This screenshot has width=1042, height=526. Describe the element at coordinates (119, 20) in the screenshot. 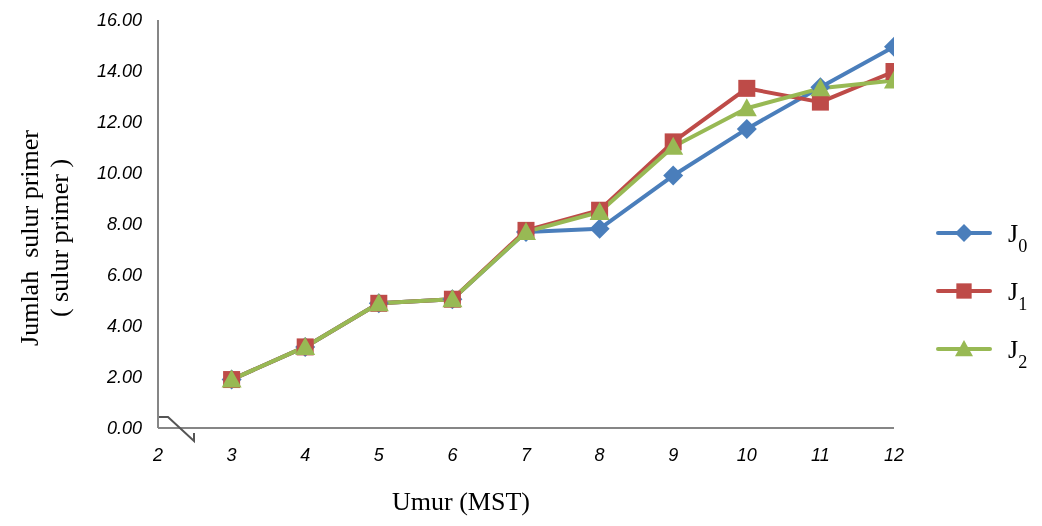

I see `y-tick-label: 16.00` at that location.